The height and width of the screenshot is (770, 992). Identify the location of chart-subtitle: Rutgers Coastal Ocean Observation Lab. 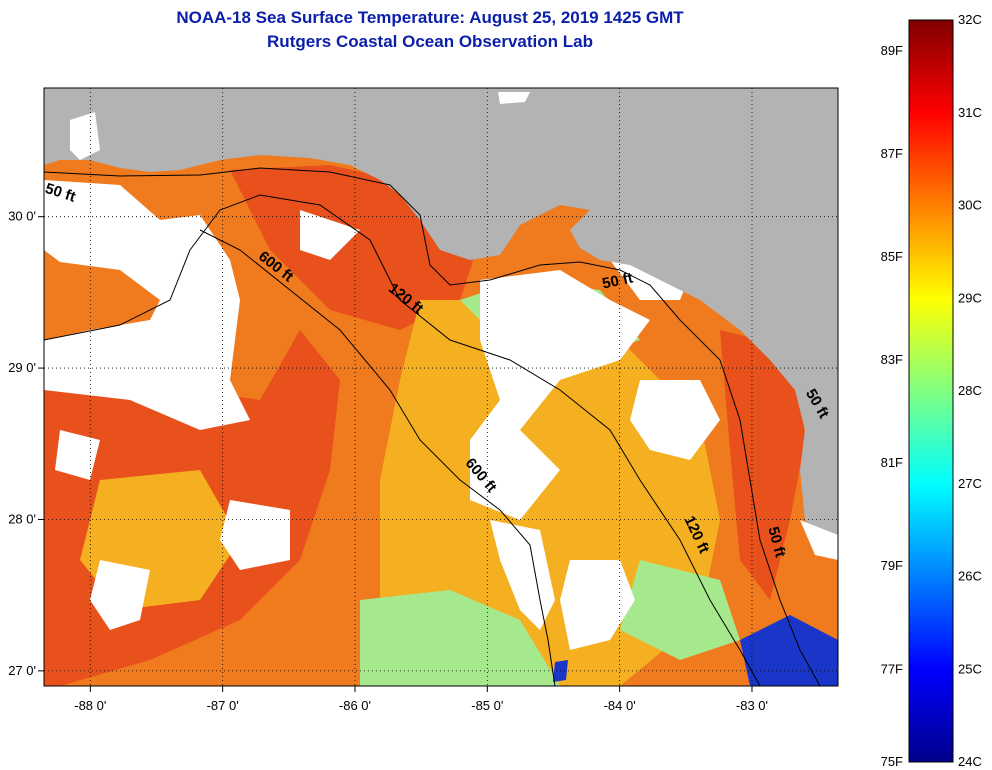
(430, 41).